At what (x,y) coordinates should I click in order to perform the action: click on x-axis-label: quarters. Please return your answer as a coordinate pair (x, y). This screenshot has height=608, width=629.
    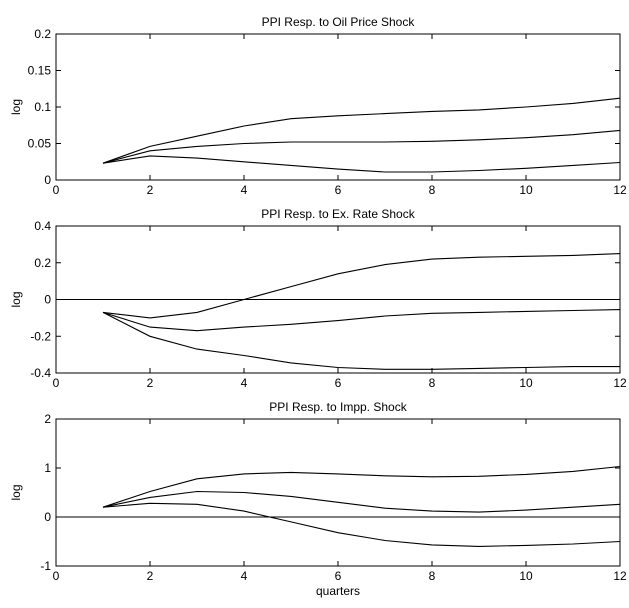
    Looking at the image, I should click on (338, 591).